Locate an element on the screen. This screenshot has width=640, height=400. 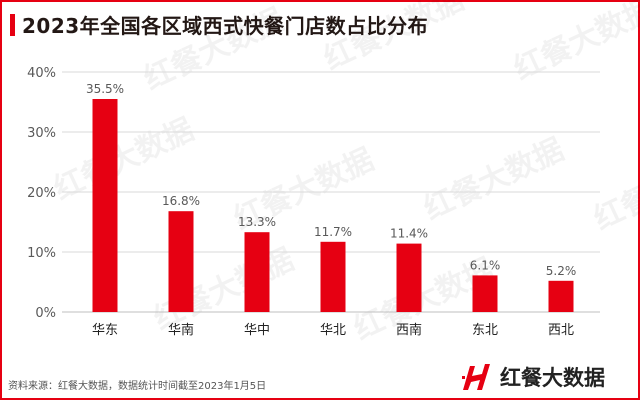
y-tick-label: 20% is located at coordinates (41, 193).